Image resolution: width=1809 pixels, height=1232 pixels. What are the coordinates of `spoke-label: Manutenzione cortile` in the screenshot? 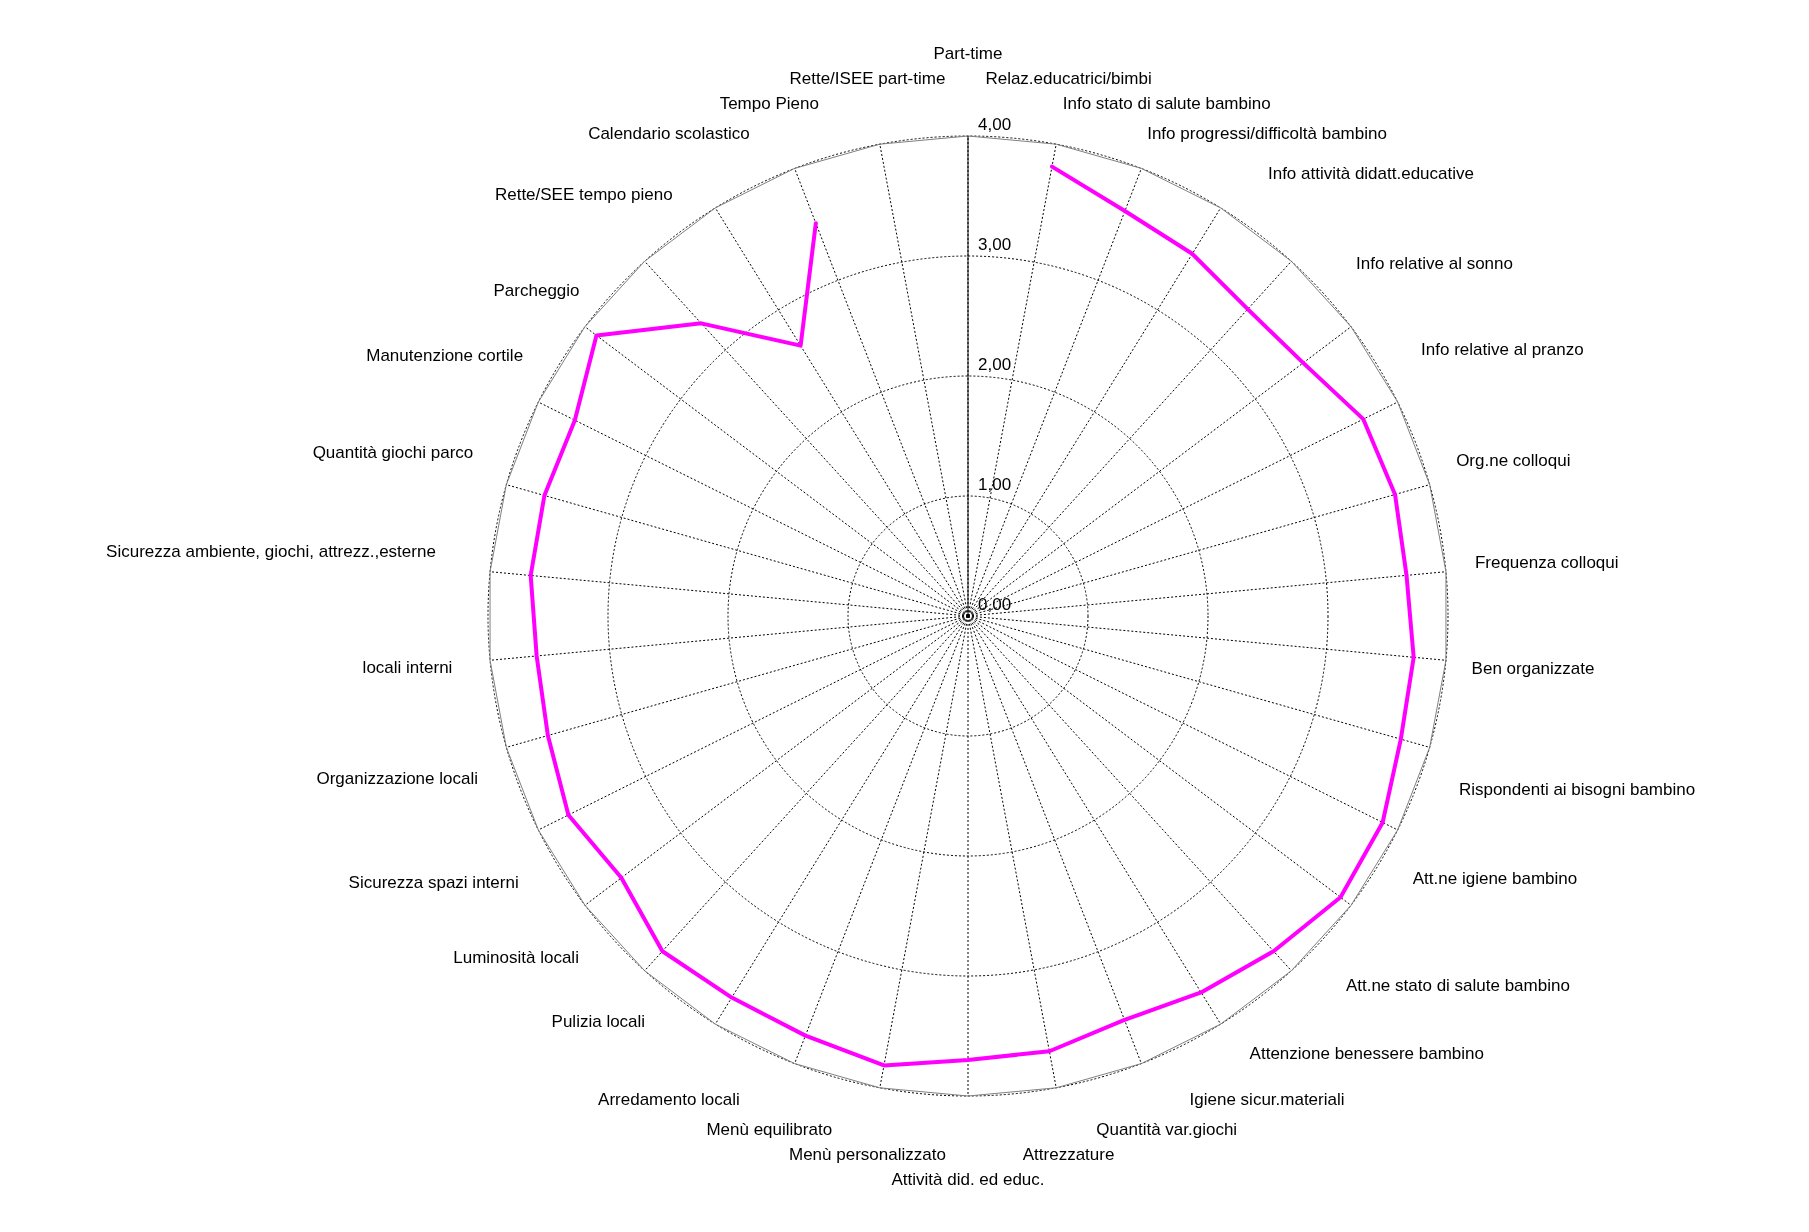 It's located at (445, 355).